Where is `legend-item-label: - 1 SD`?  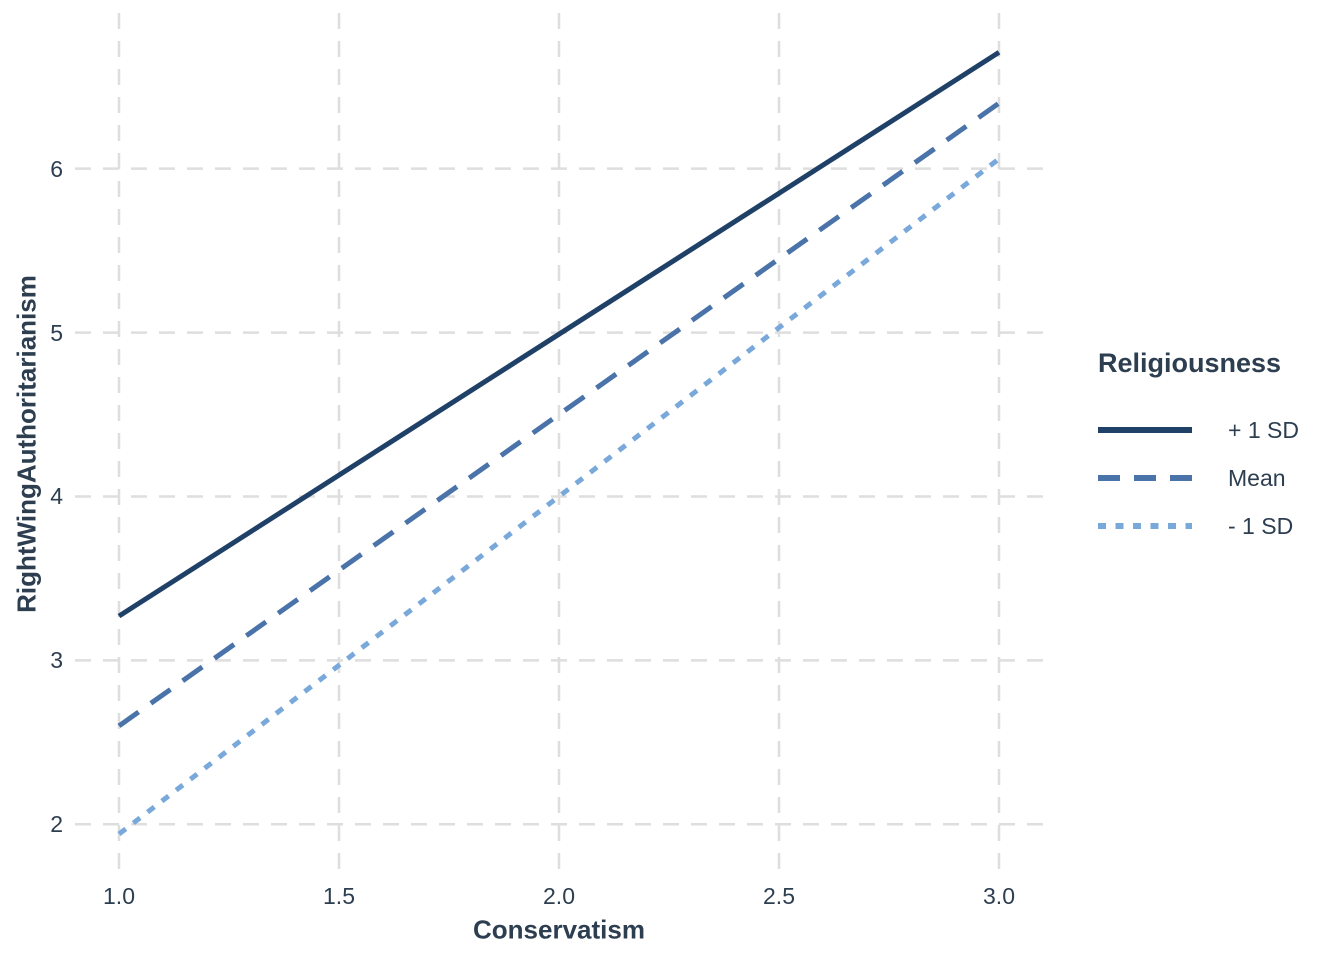 legend-item-label: - 1 SD is located at coordinates (1261, 525).